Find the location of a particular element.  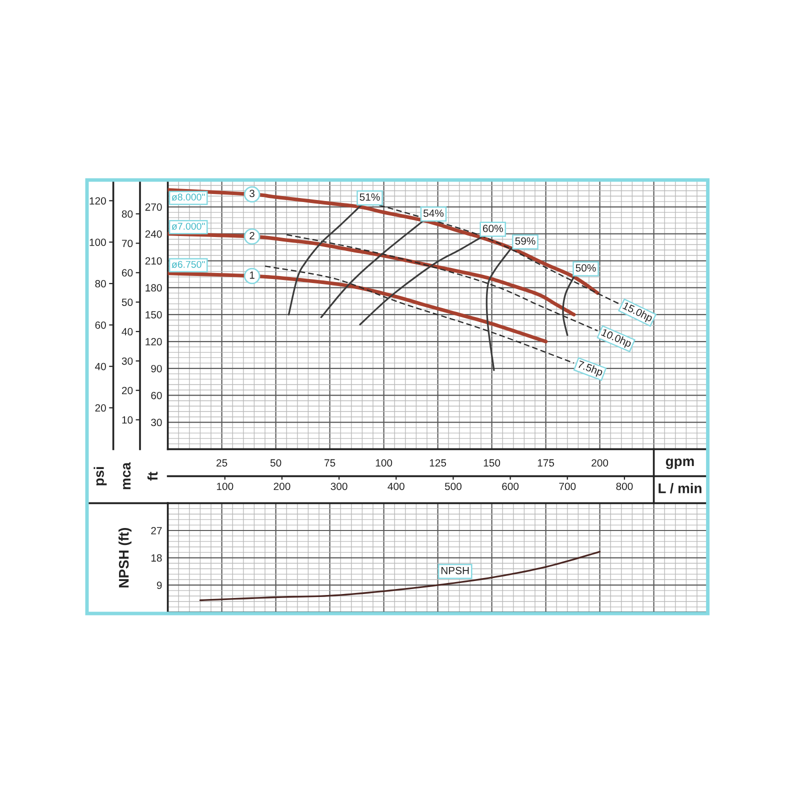

x-tick-label: 150 is located at coordinates (492, 463).